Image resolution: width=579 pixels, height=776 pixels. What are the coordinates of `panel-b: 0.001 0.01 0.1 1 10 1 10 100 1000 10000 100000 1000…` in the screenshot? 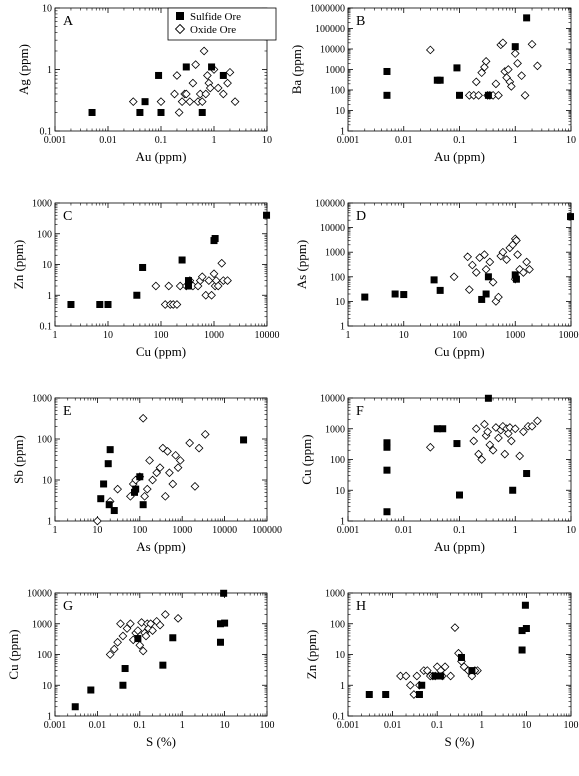 It's located at (432, 84).